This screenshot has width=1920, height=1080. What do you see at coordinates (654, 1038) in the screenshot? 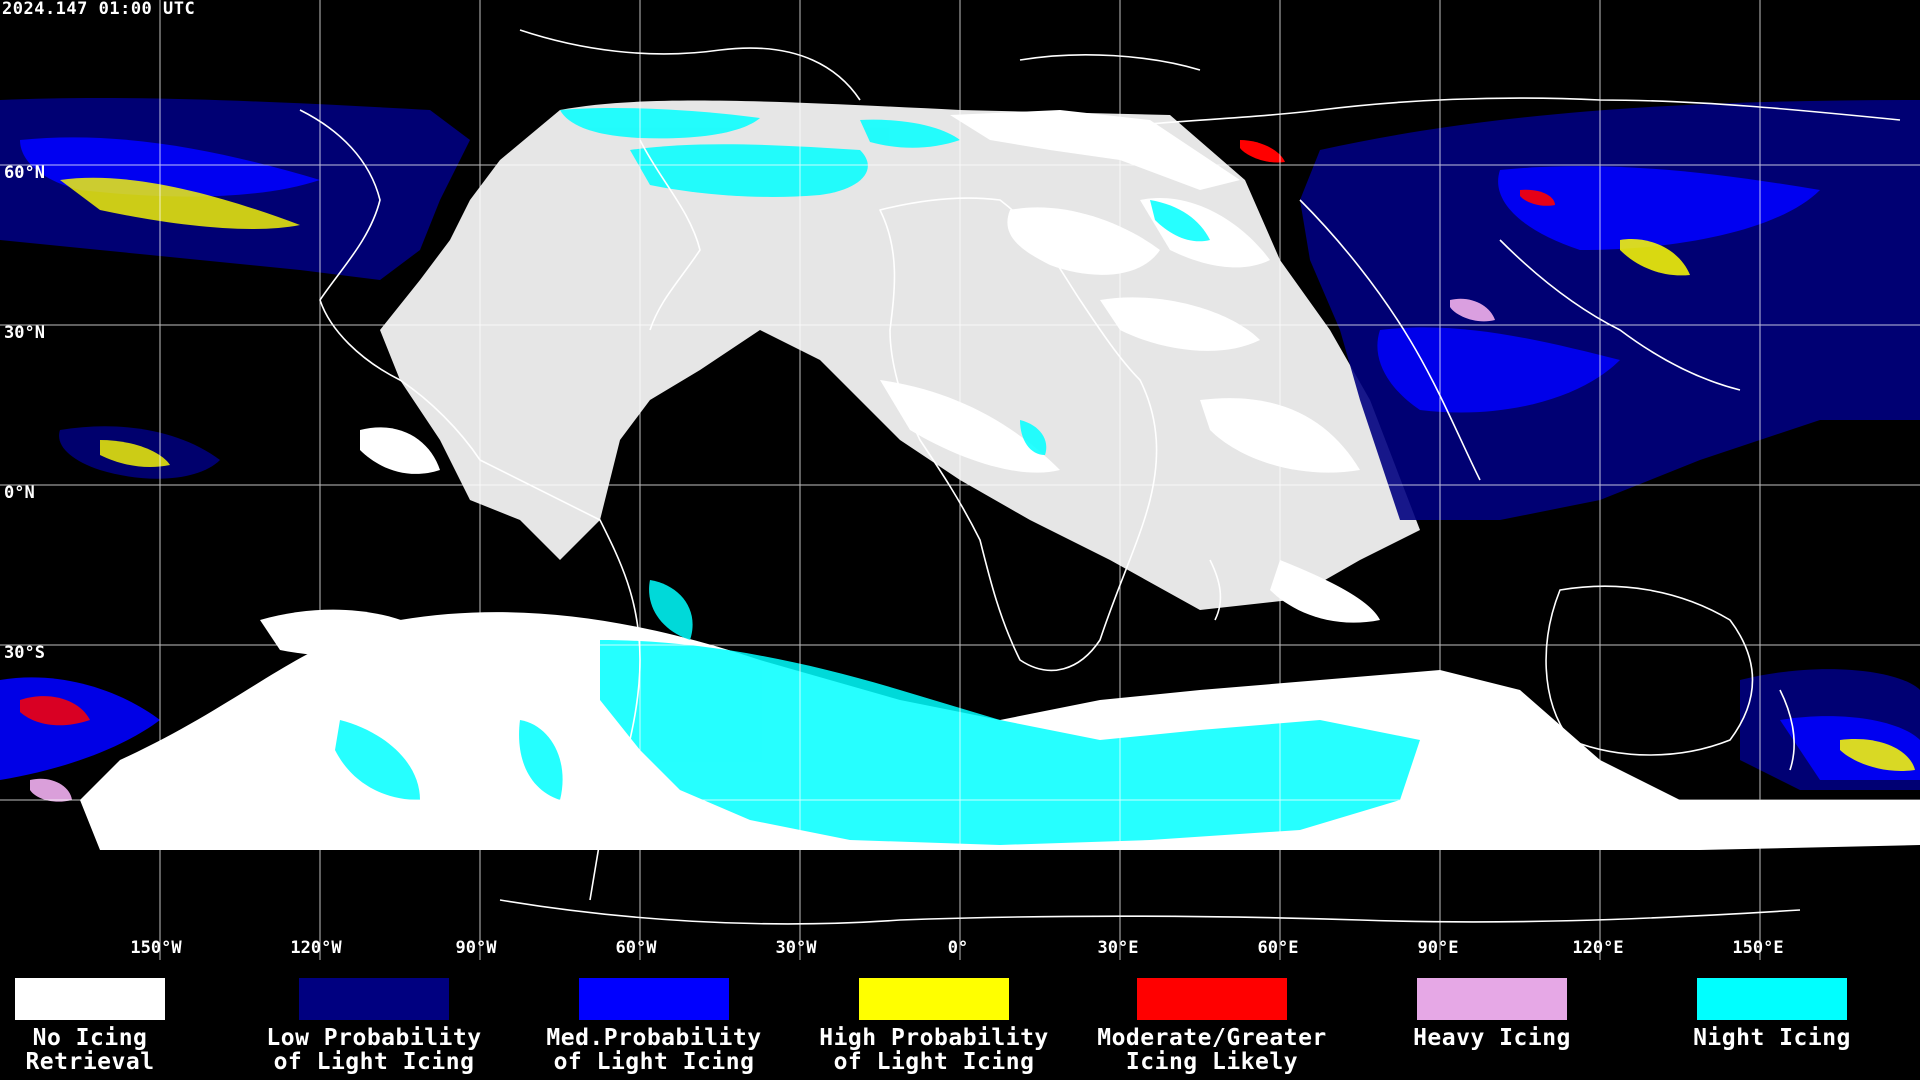
I see `legend-label-line1: Med.Probability` at bounding box center [654, 1038].